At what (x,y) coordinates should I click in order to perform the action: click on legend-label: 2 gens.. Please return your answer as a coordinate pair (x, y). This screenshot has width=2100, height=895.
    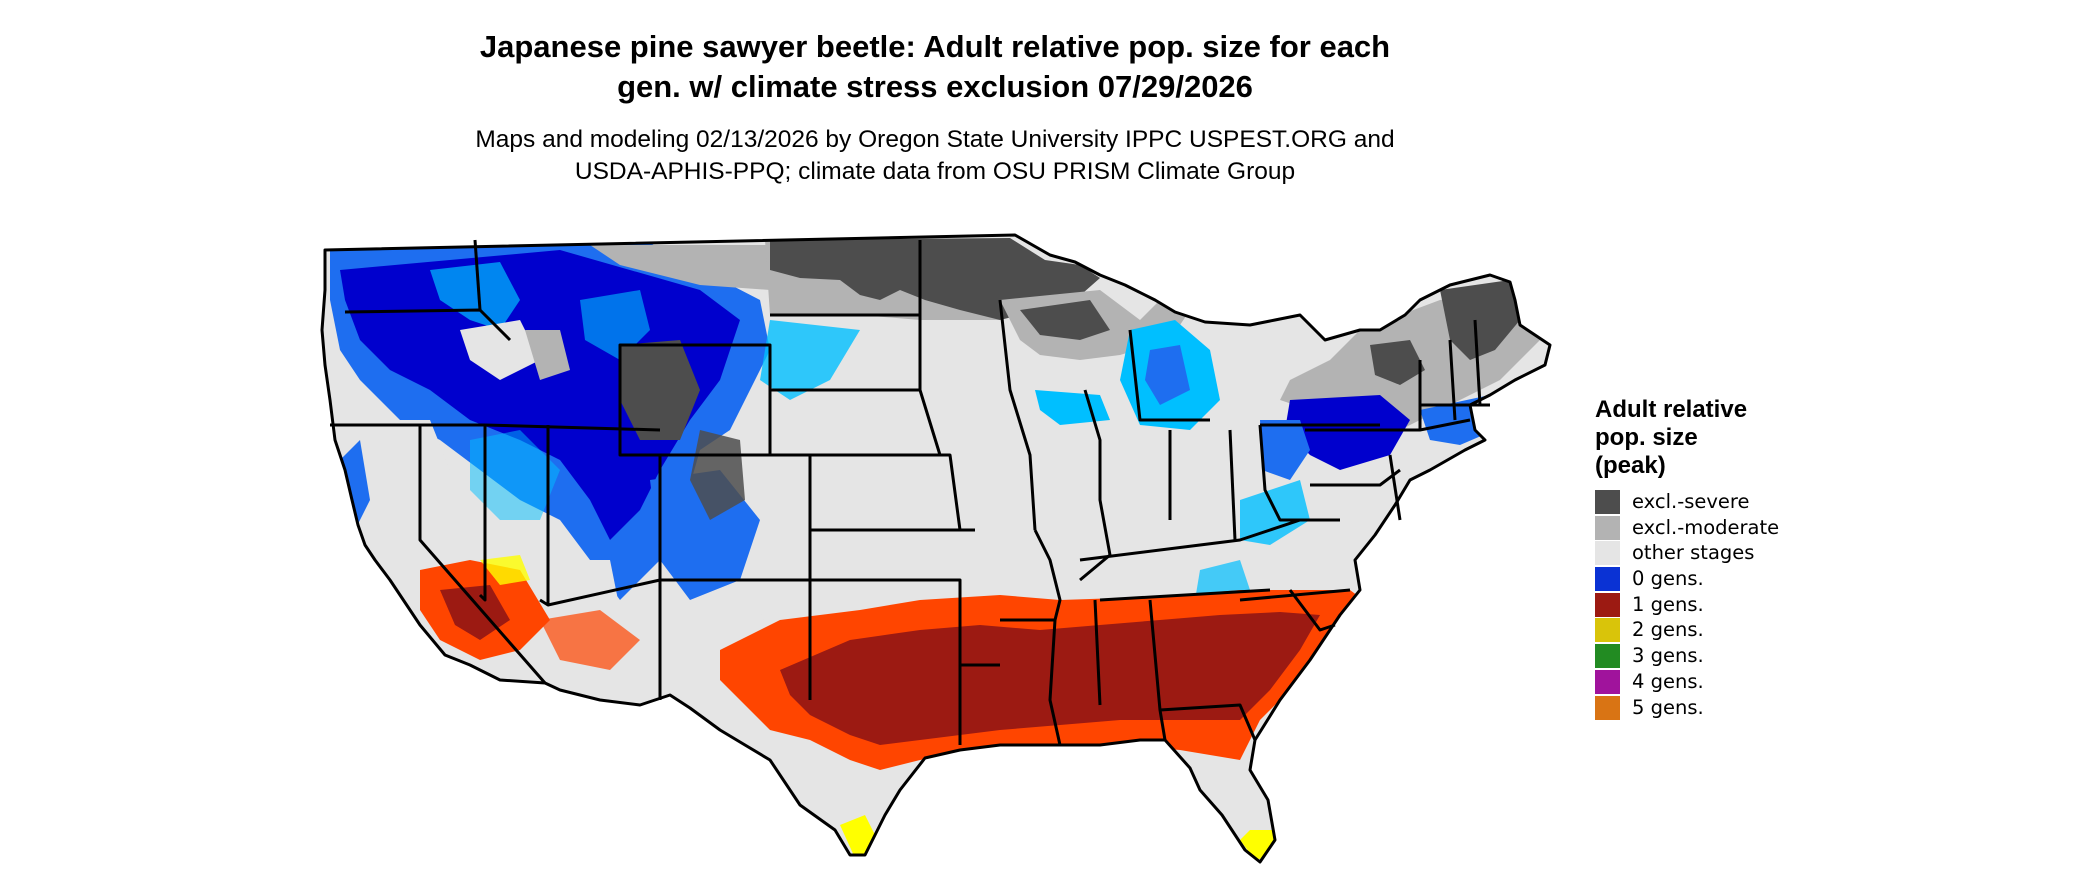
    Looking at the image, I should click on (1668, 630).